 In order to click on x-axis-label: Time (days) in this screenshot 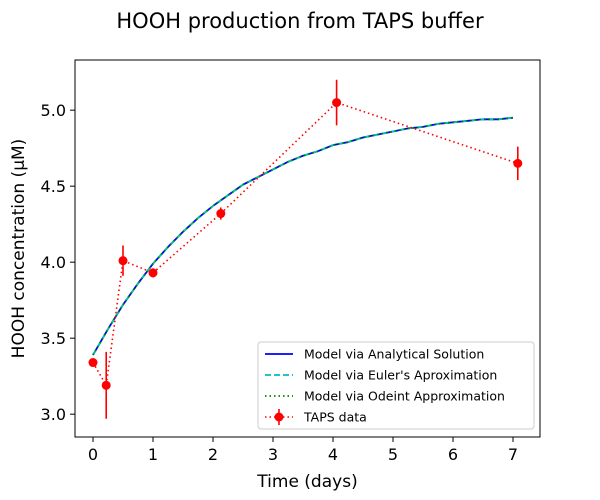, I will do `click(306, 482)`.